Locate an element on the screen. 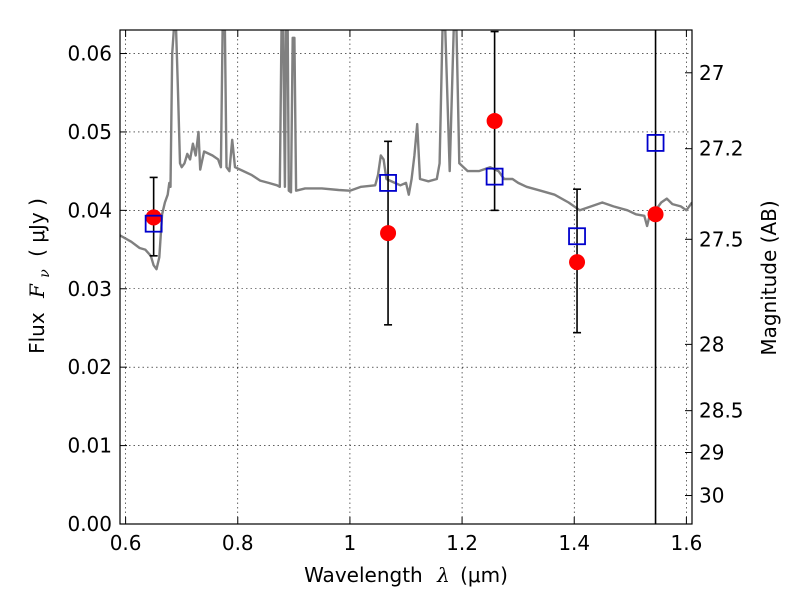 Image resolution: width=800 pixels, height=600 pixels. x-tick-label: 1.6 is located at coordinates (686, 543).